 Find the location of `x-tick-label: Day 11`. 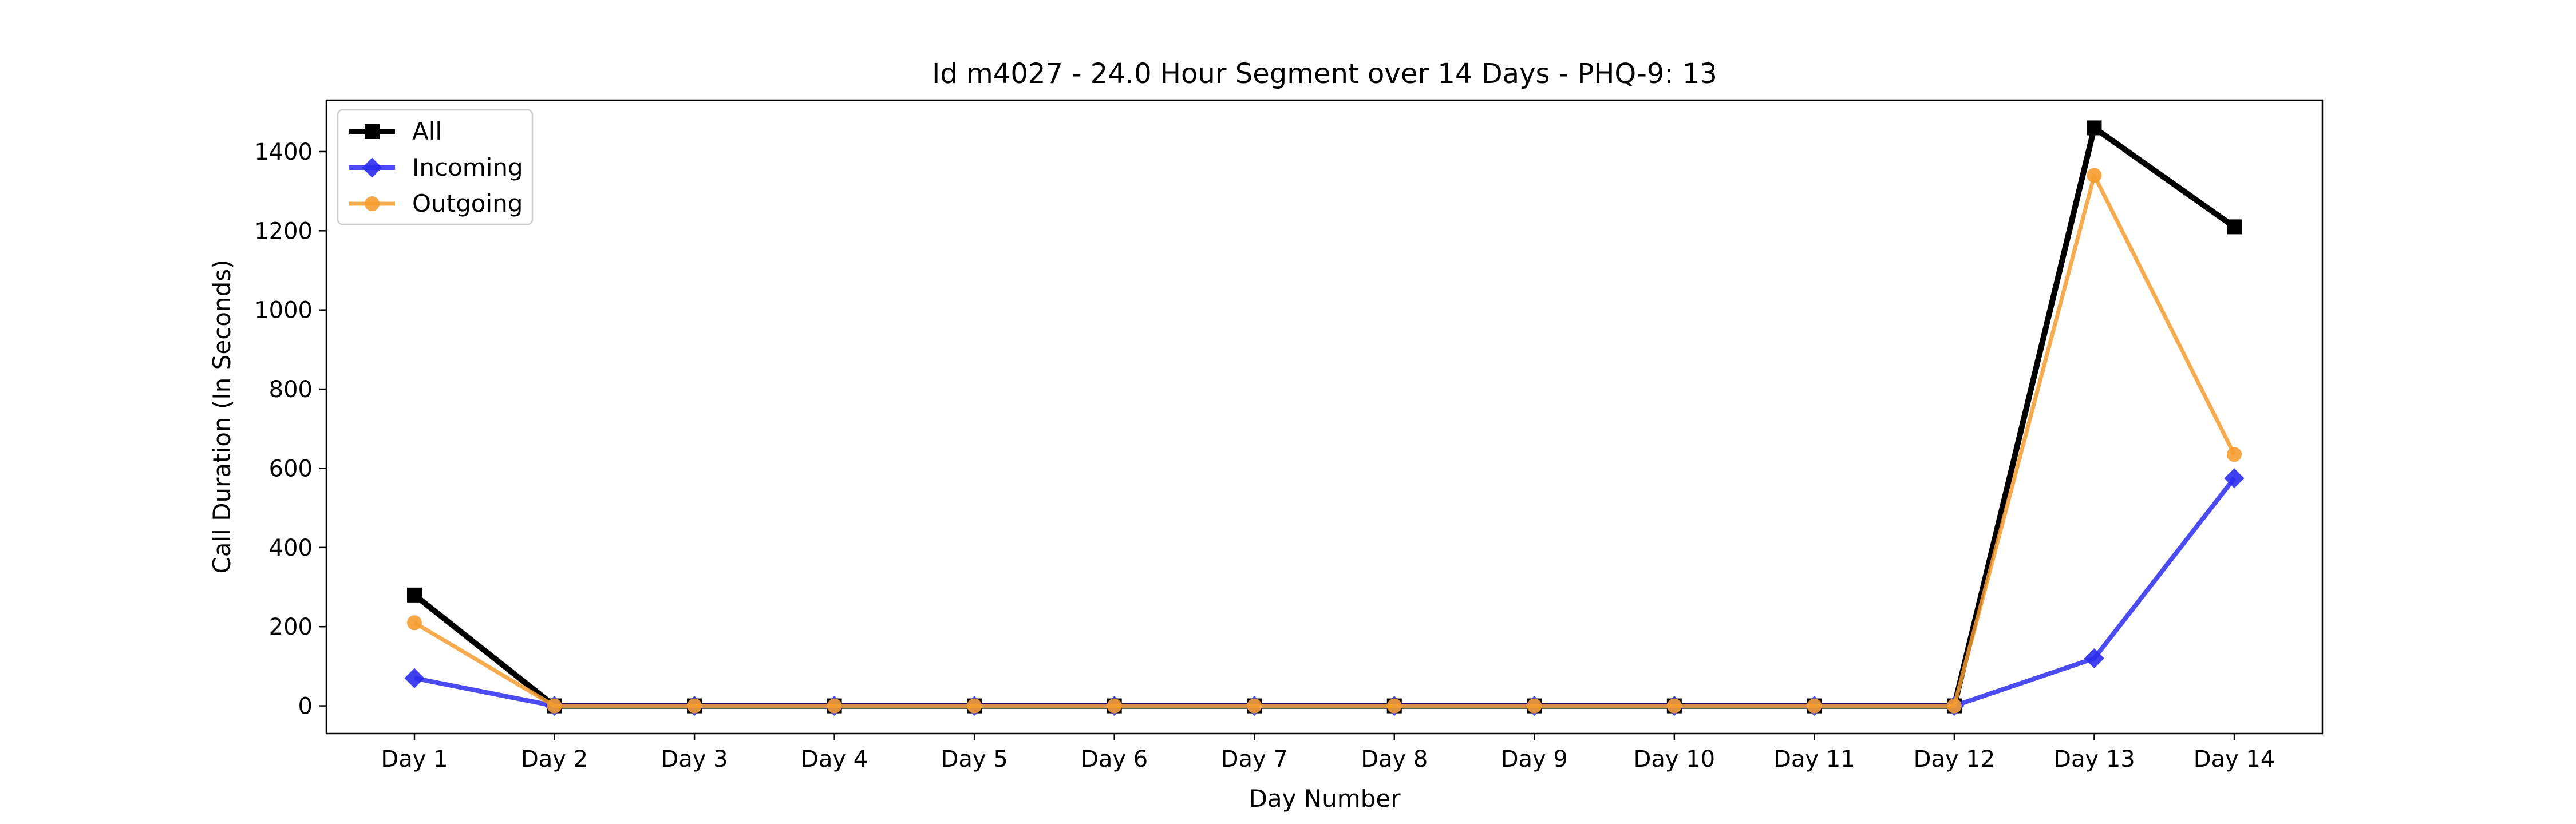

x-tick-label: Day 11 is located at coordinates (1814, 759).